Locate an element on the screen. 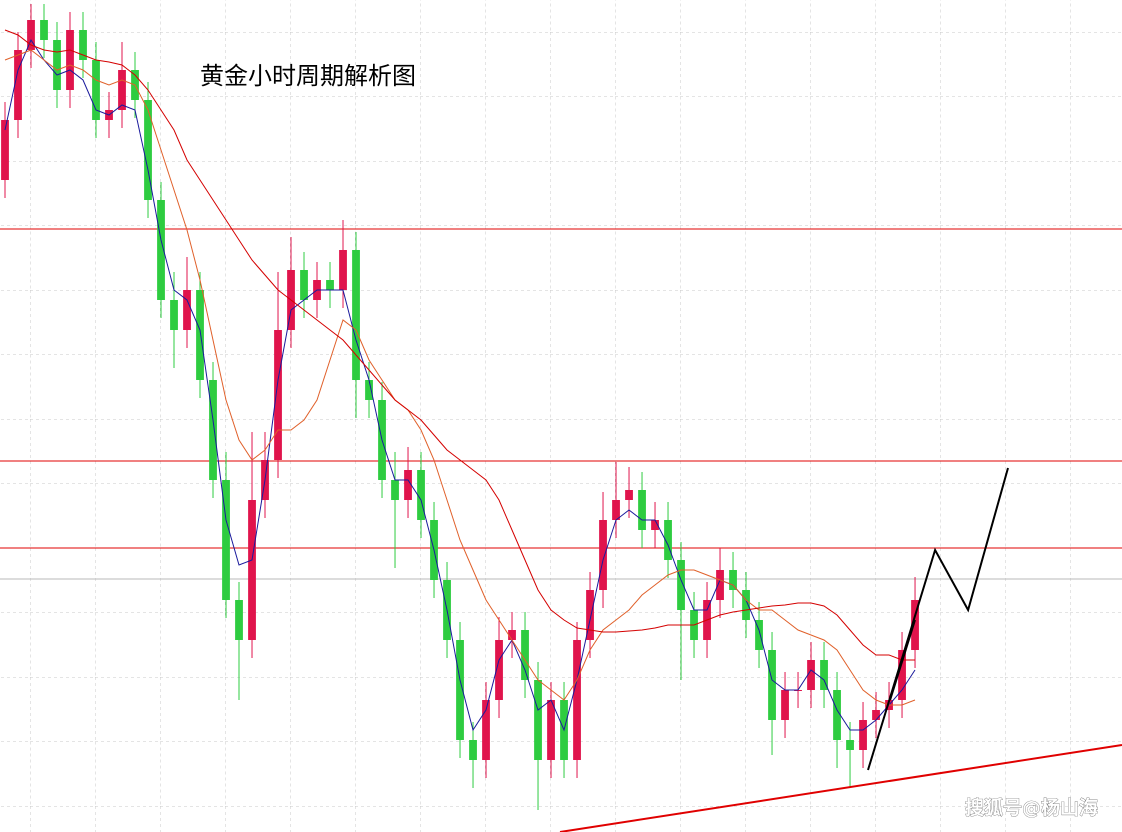 Image resolution: width=1122 pixels, height=832 pixels. watermark: 搜狐号@杨山海 is located at coordinates (1031, 807).